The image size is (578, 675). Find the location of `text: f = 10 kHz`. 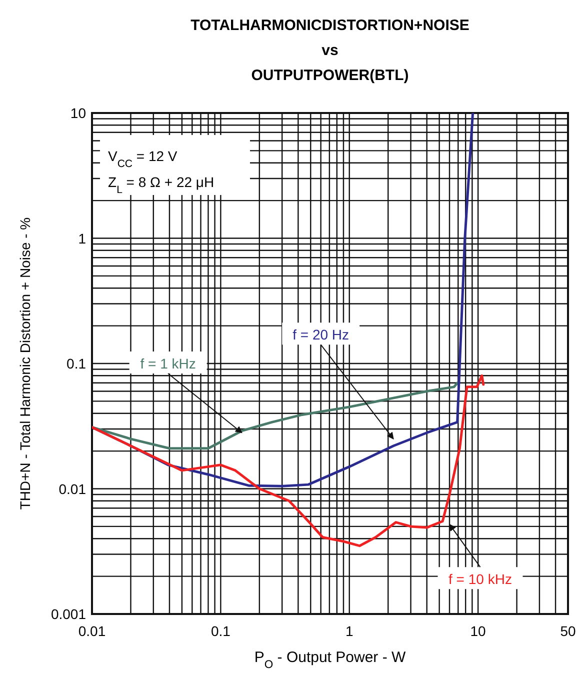

text: f = 10 kHz is located at coordinates (480, 579).